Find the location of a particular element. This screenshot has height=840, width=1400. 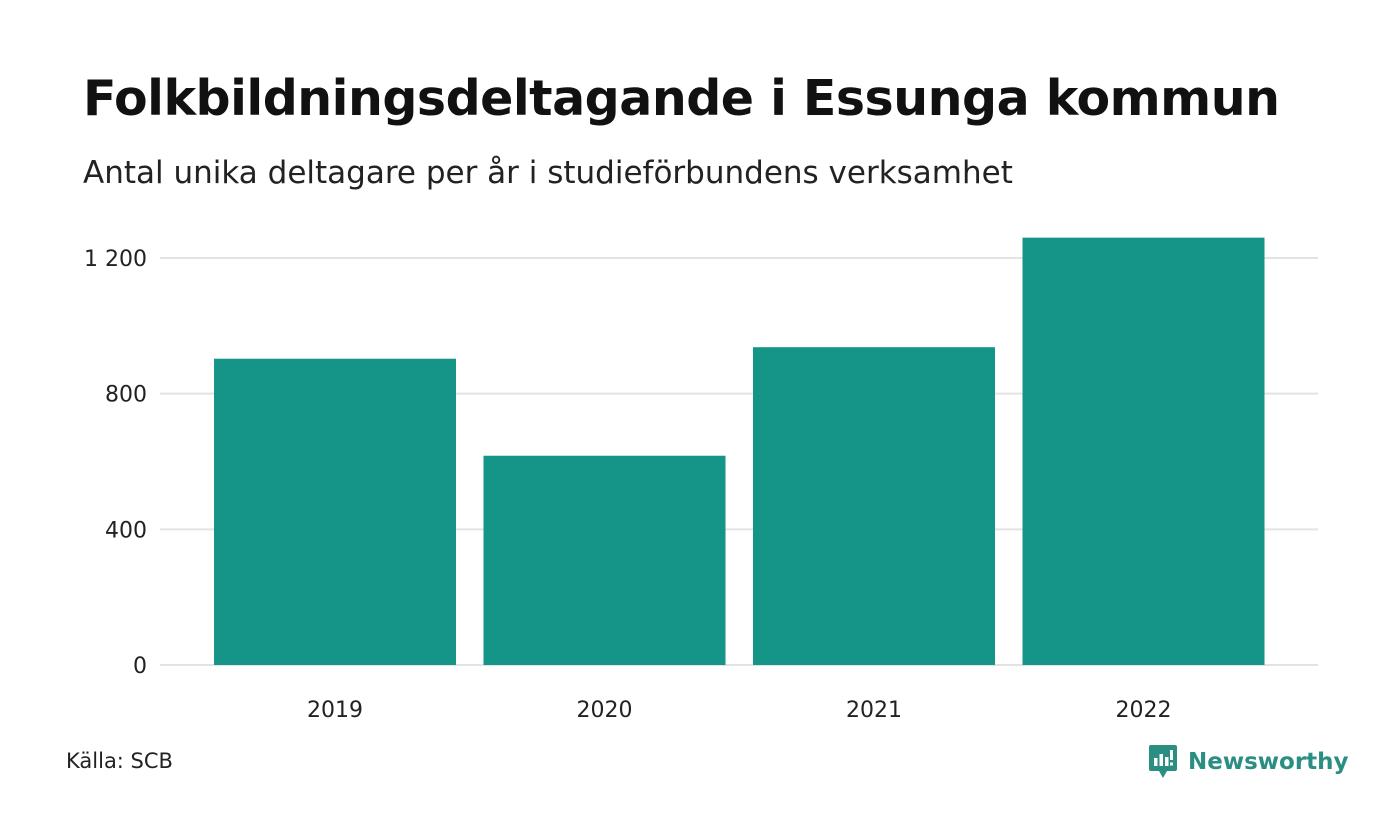

y-tick-label: 1 200 is located at coordinates (115, 259).